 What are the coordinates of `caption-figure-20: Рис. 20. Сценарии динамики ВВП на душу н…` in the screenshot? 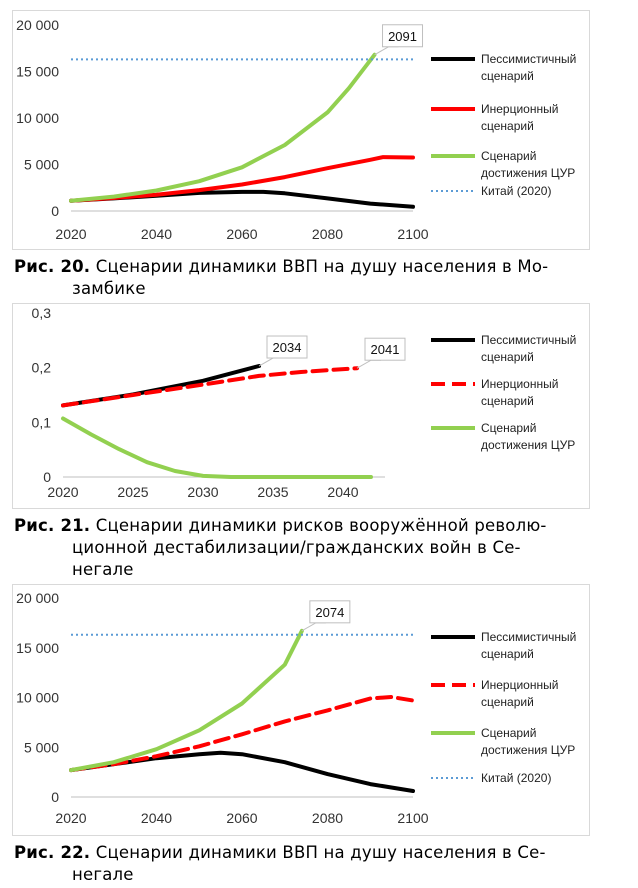 It's located at (304, 278).